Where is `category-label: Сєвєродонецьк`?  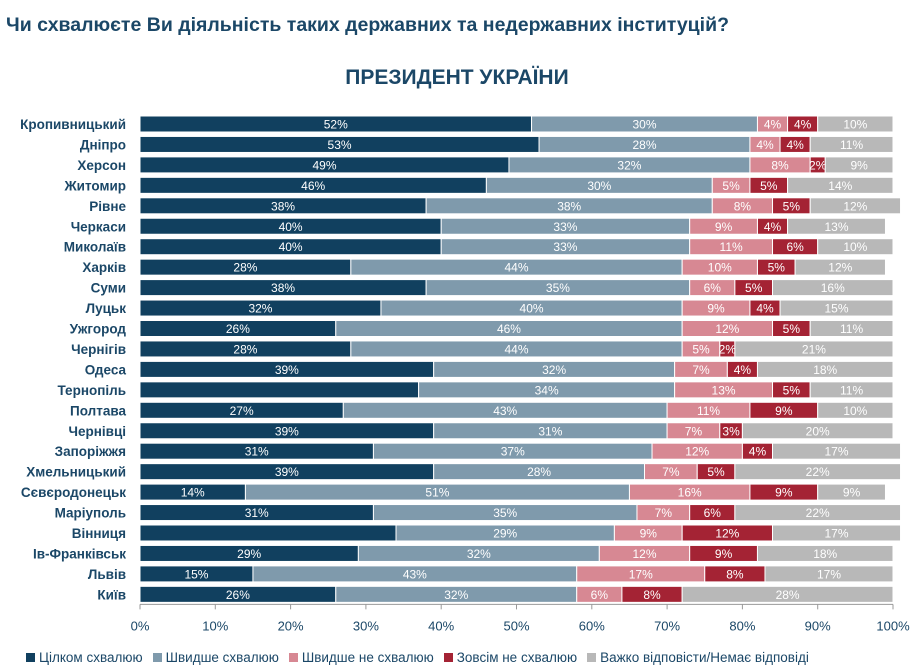 category-label: Сєвєродонецьк is located at coordinates (73, 492).